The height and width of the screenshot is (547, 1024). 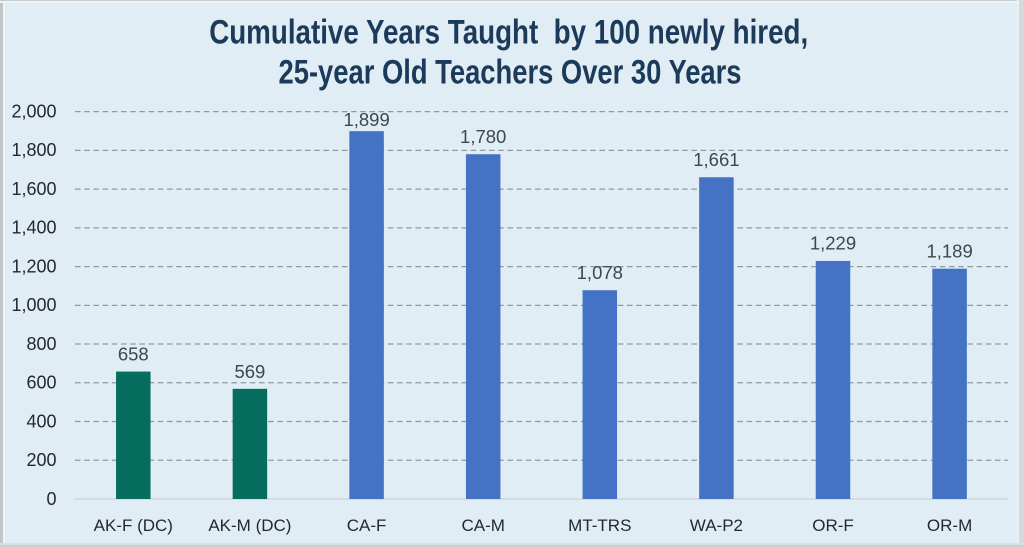 What do you see at coordinates (41, 383) in the screenshot?
I see `svg-text: 600` at bounding box center [41, 383].